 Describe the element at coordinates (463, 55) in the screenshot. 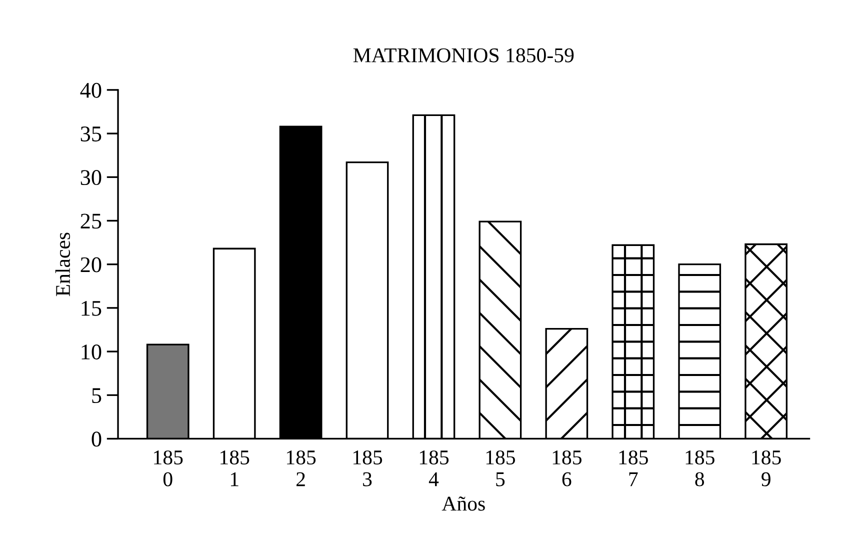

I see `chart-title: MATRIMONIOS 1850-59` at that location.